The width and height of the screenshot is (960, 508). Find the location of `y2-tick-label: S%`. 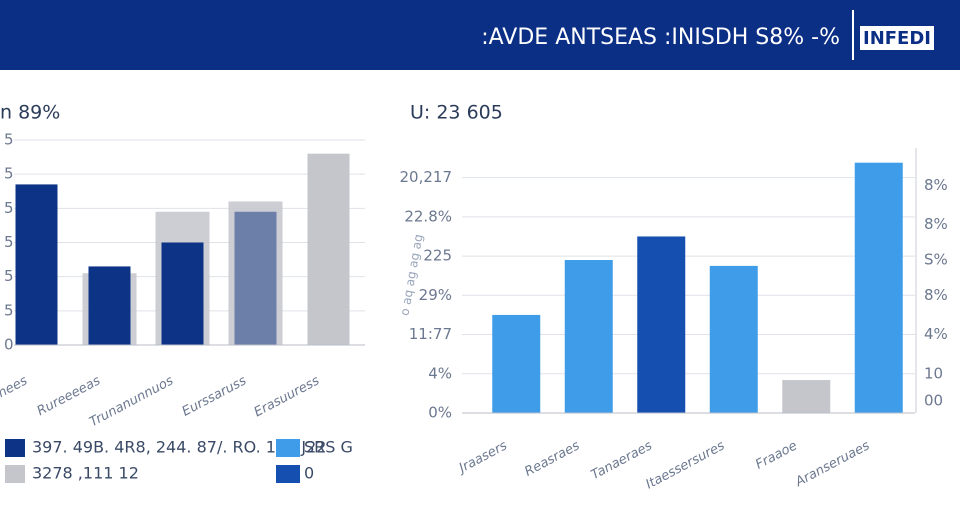

y2-tick-label: S% is located at coordinates (936, 260).